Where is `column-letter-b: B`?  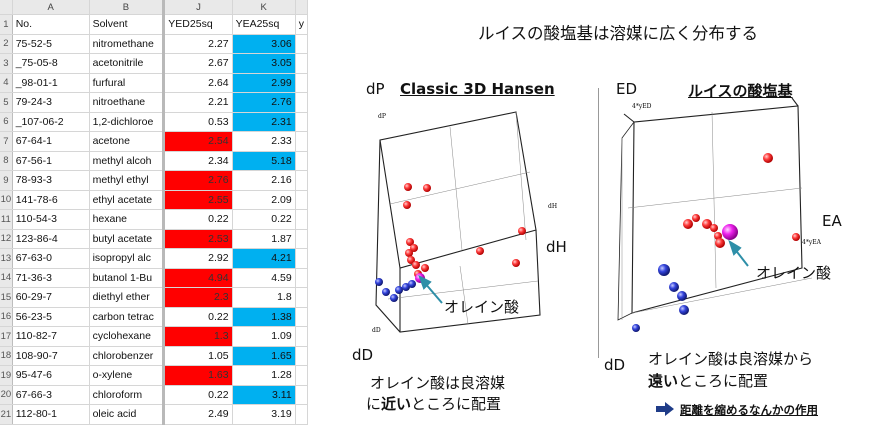 column-letter-b: B is located at coordinates (127, 7).